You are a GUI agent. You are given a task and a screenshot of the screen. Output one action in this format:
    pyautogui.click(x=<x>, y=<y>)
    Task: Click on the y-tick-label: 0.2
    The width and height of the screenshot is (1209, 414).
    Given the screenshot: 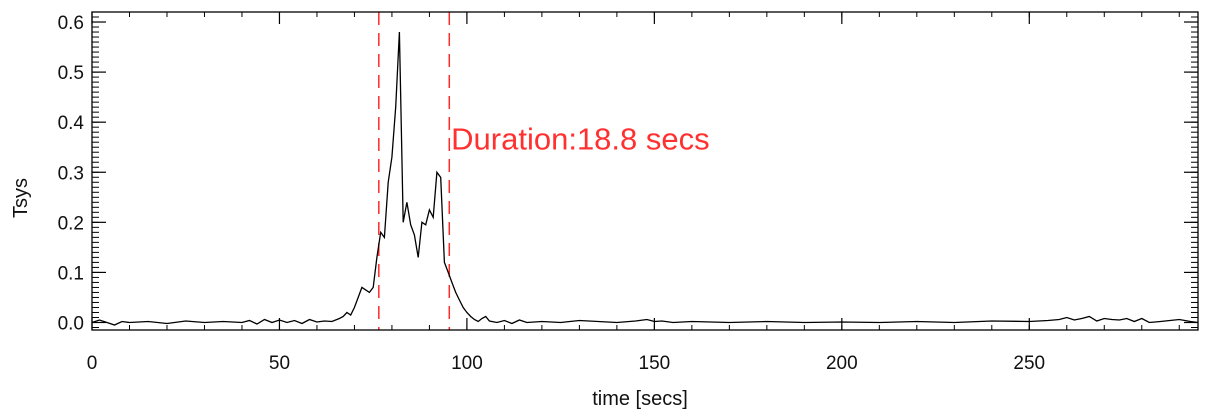 What is the action you would take?
    pyautogui.click(x=71, y=223)
    